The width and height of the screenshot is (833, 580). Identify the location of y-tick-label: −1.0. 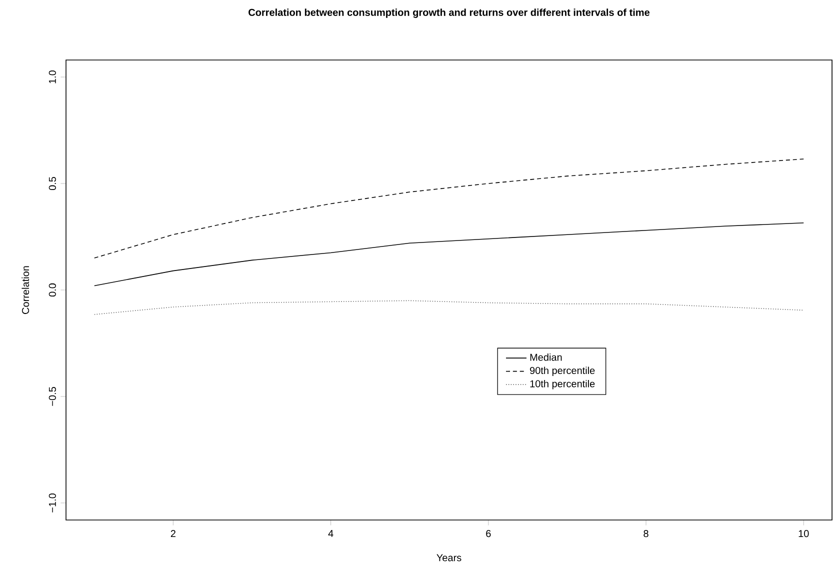
(52, 502).